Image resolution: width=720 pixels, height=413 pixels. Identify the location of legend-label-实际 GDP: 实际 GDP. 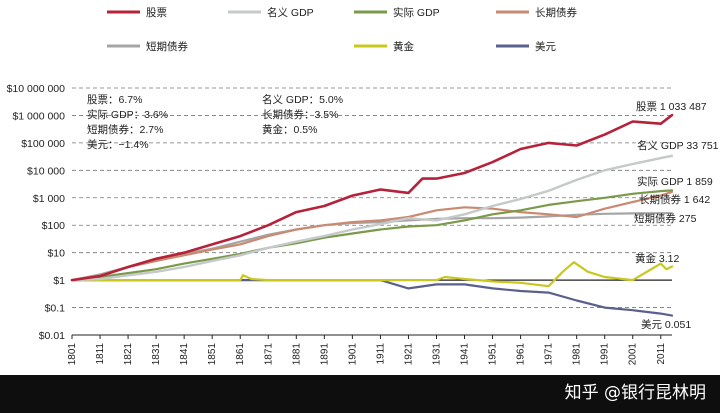
(416, 12).